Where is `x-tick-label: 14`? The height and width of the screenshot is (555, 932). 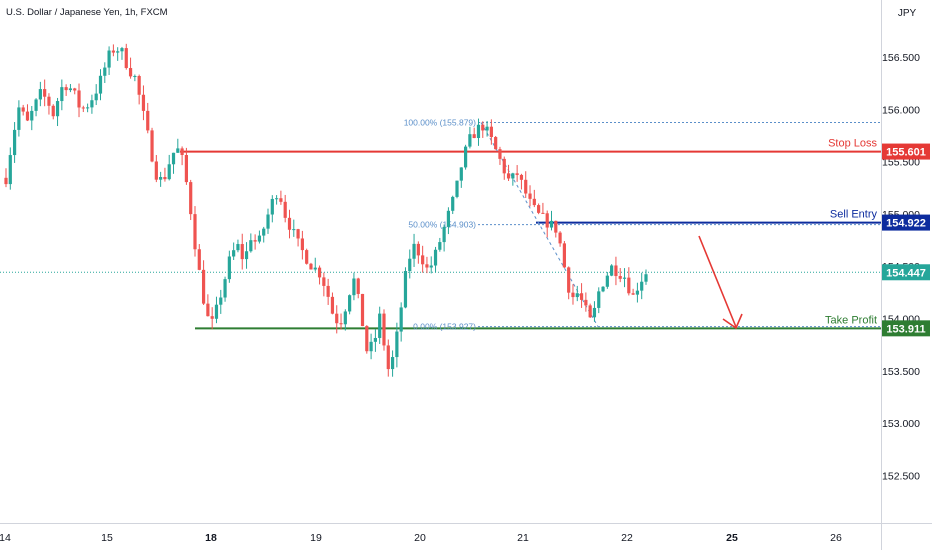
x-tick-label: 14 is located at coordinates (5, 538).